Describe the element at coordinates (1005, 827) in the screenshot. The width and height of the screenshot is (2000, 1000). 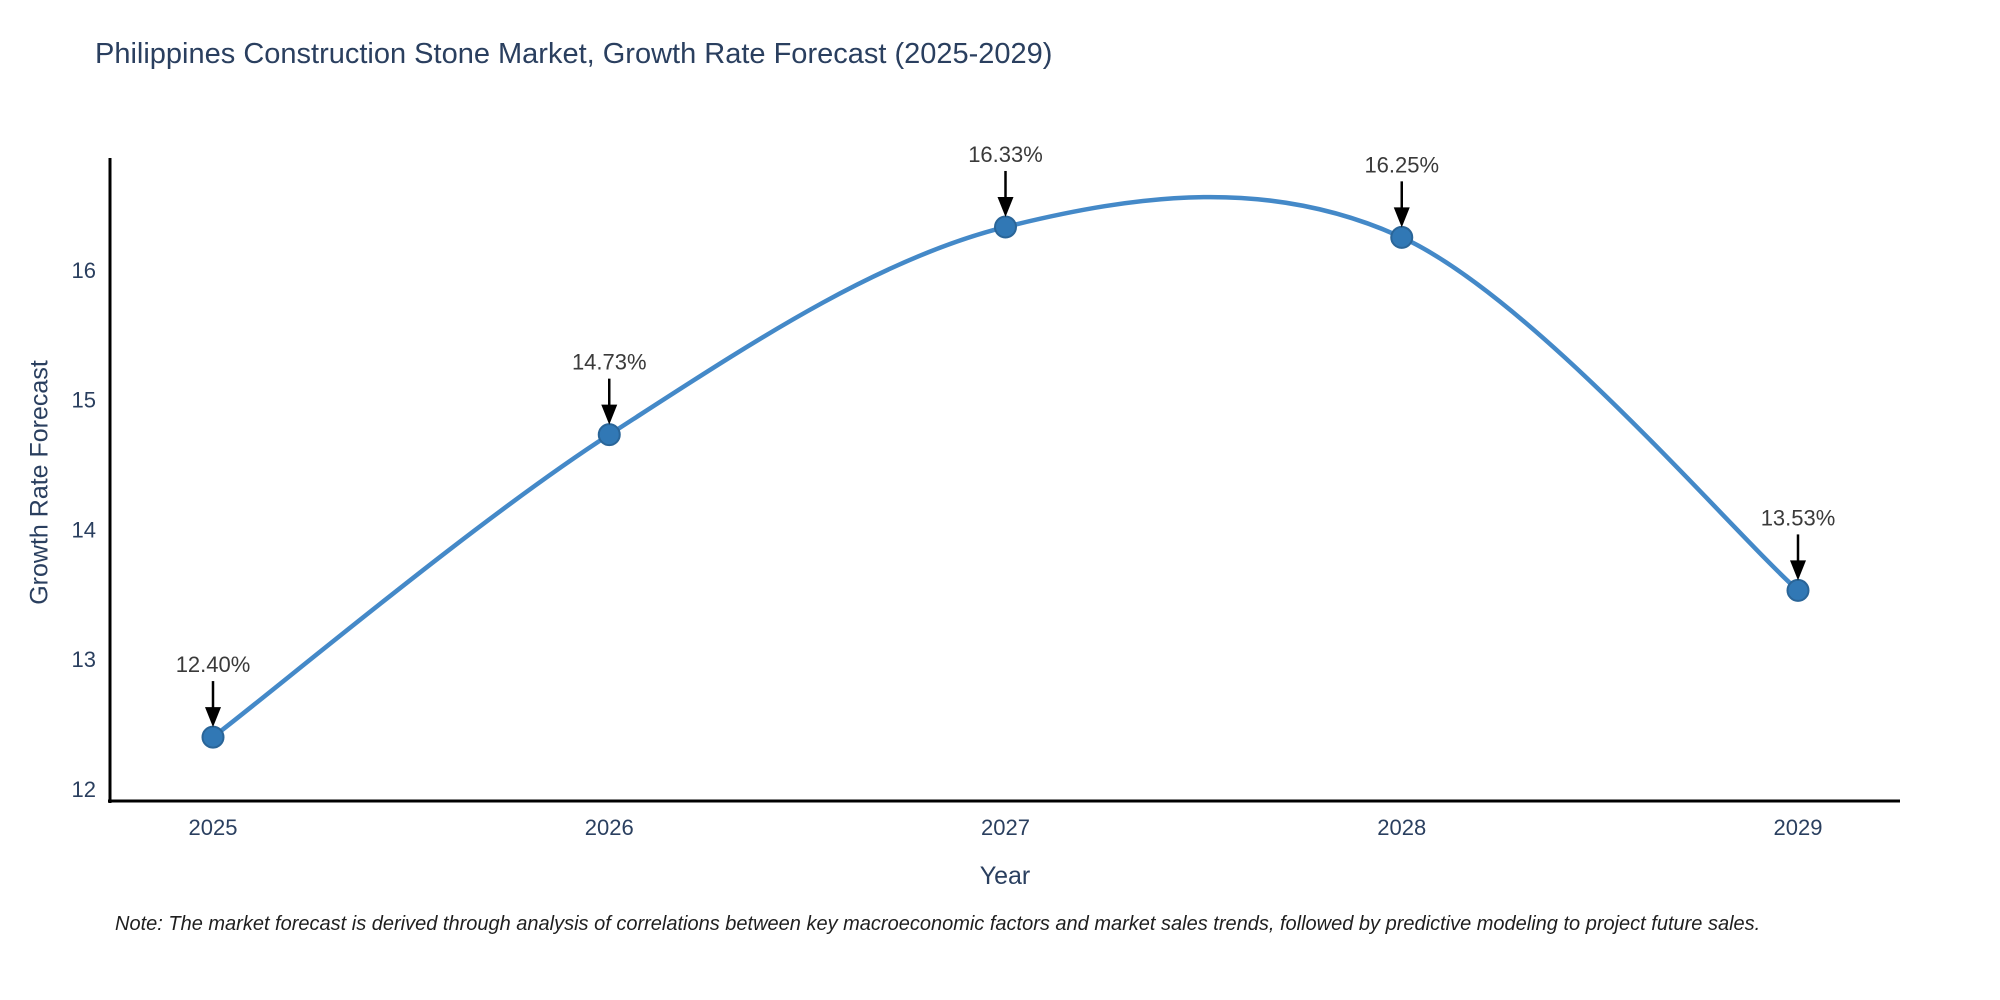
I see `x-tick-label: 2027` at that location.